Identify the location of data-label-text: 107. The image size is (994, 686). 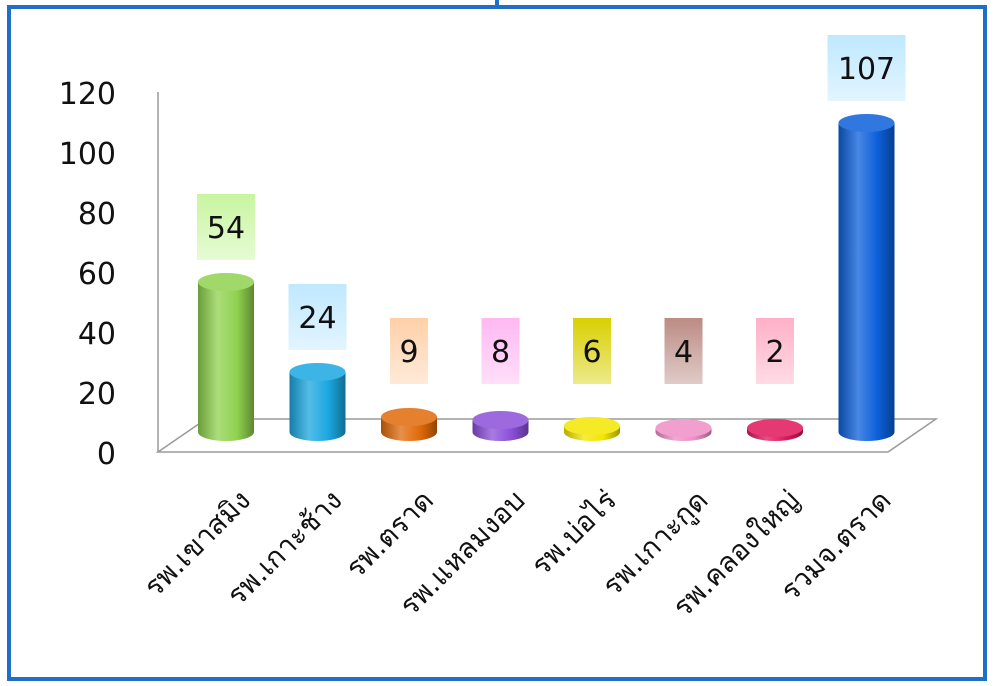
(866, 69).